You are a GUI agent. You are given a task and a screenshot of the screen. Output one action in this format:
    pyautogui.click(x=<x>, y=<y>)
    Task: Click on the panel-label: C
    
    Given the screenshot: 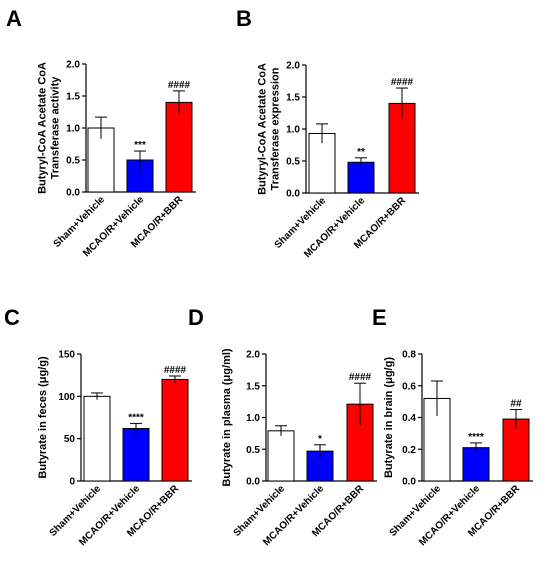 What is the action you would take?
    pyautogui.click(x=12, y=317)
    